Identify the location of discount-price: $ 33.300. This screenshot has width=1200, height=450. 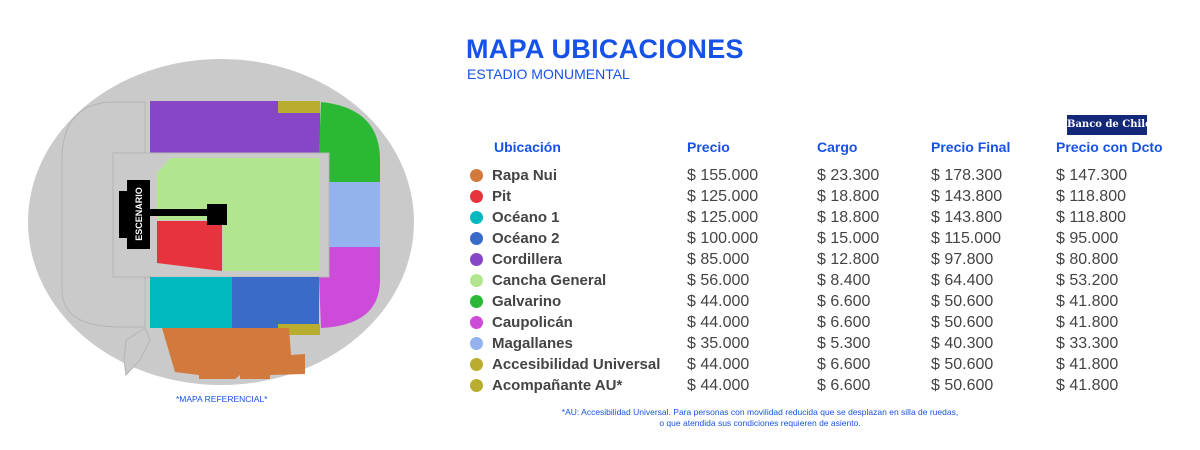
(1087, 343).